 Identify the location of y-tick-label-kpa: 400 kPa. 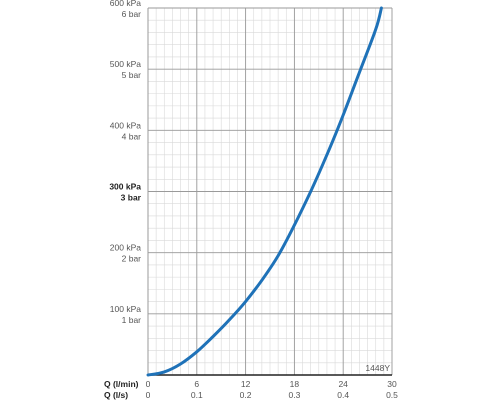
(125, 125).